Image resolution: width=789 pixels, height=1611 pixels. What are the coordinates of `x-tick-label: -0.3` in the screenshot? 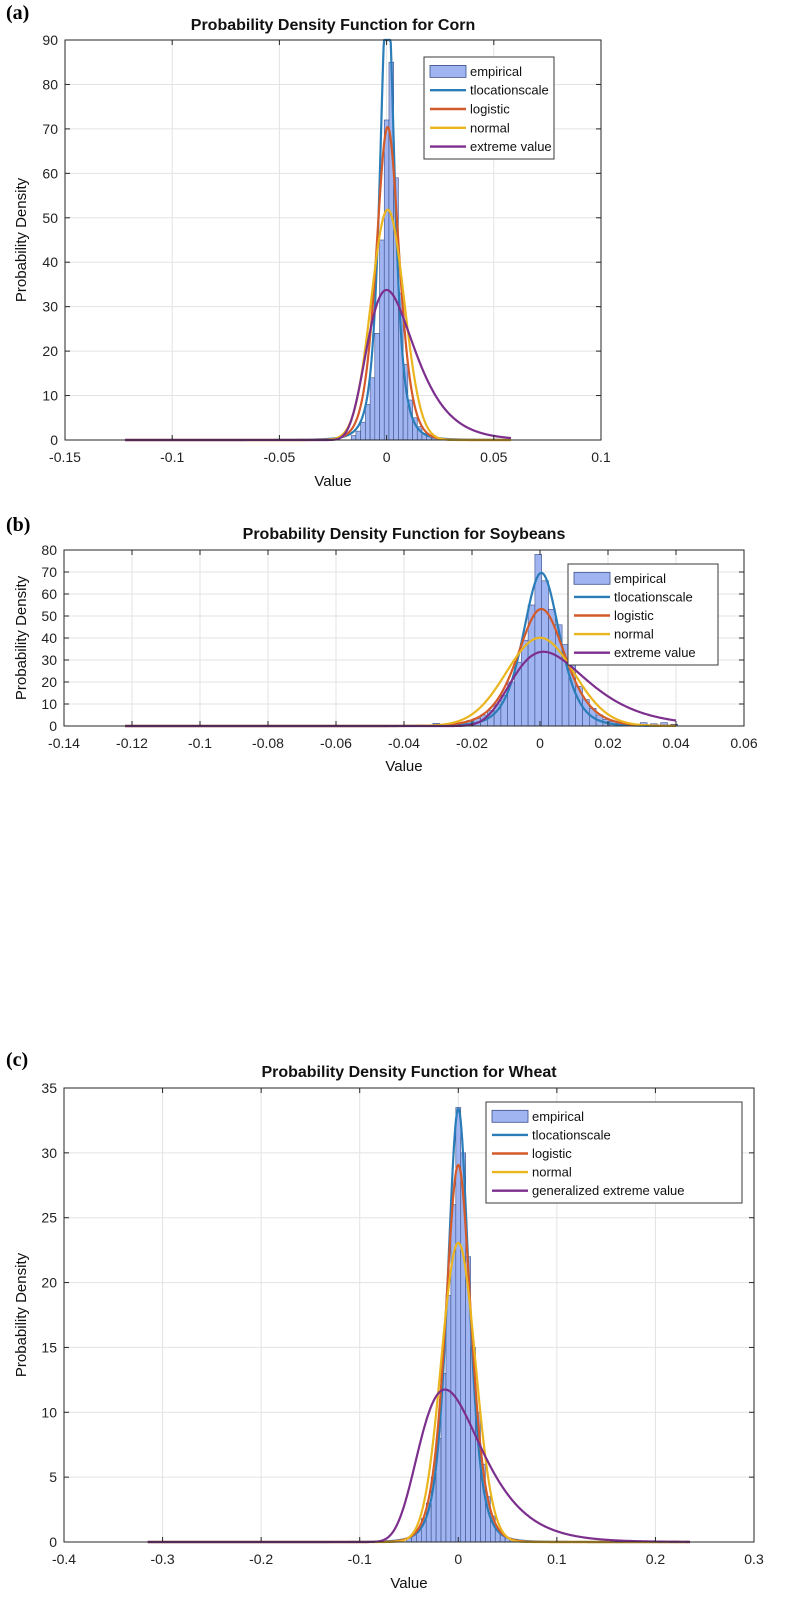 It's located at (163, 1559).